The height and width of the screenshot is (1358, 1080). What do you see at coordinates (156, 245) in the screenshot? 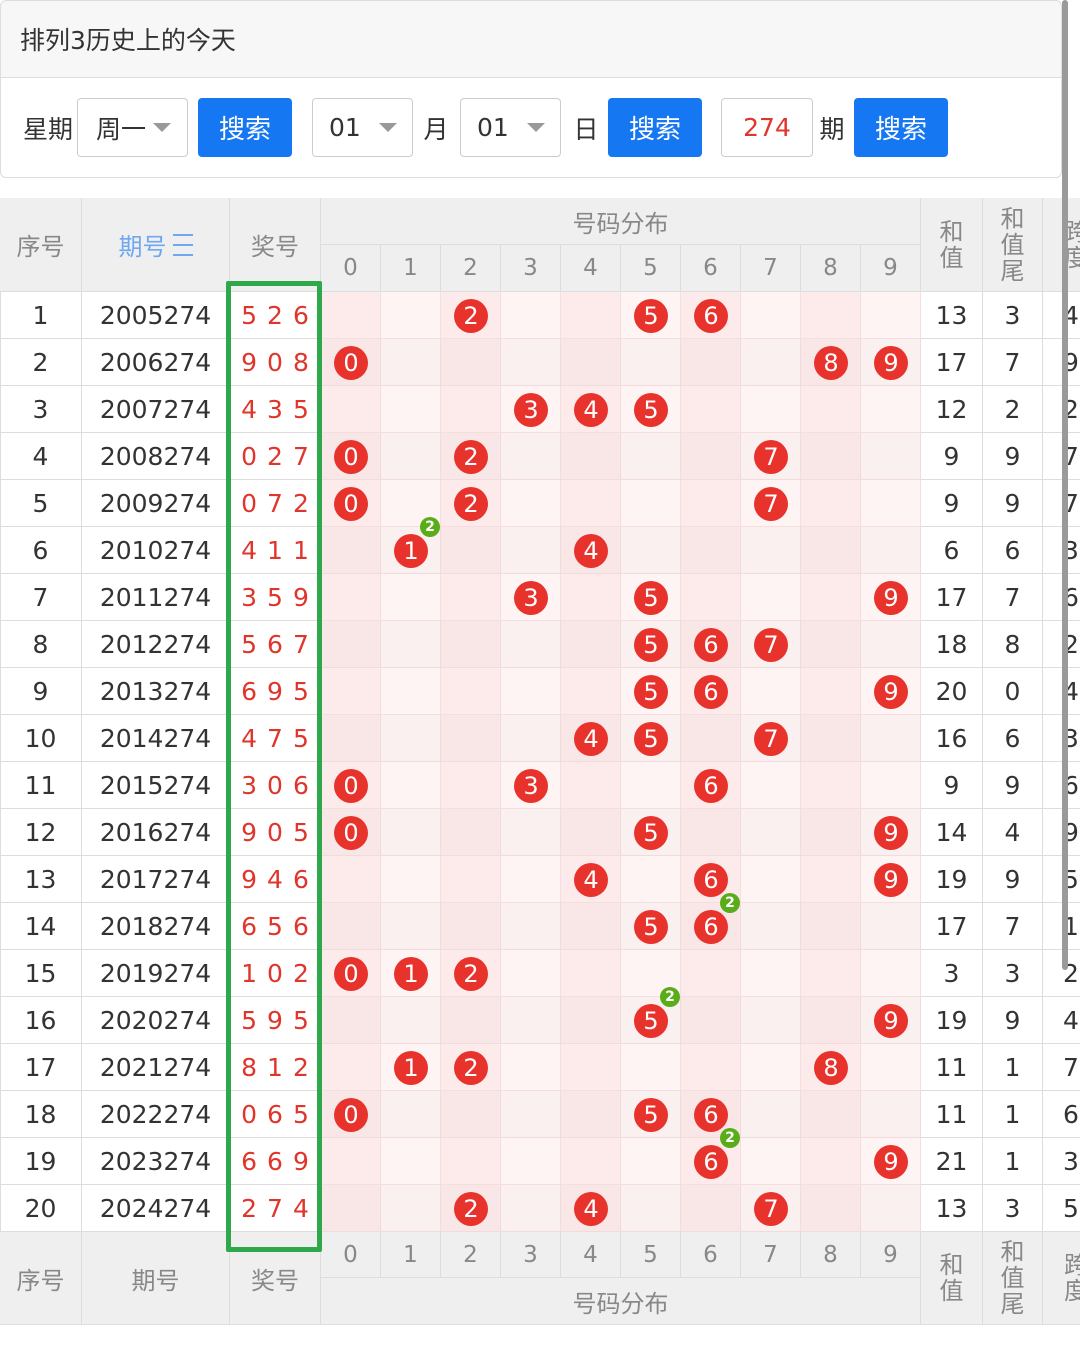
I see `header-cell: 期号` at bounding box center [156, 245].